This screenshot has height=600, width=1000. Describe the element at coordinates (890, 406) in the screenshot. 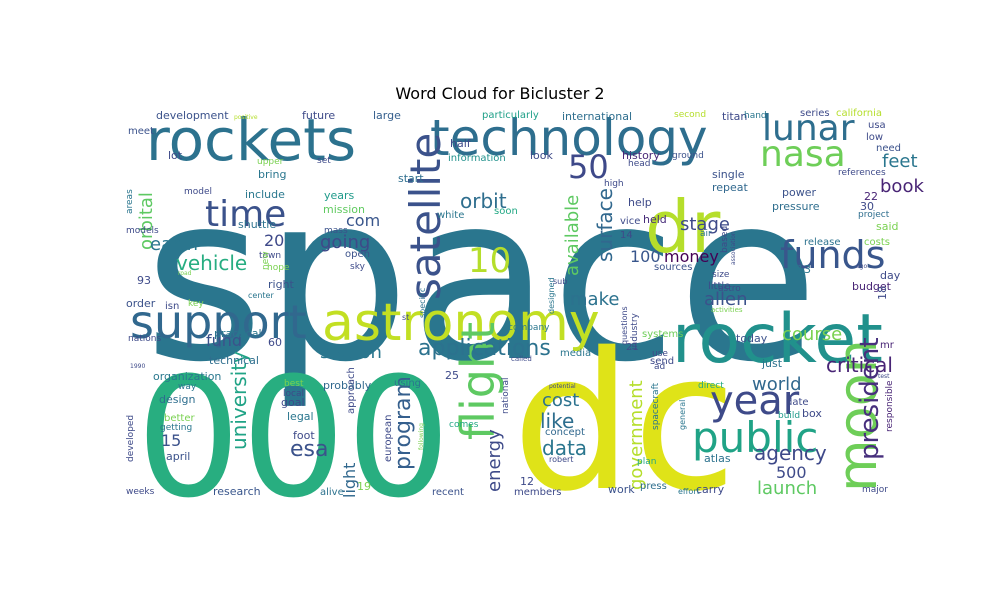

I see `word-responsible: responsible` at that location.